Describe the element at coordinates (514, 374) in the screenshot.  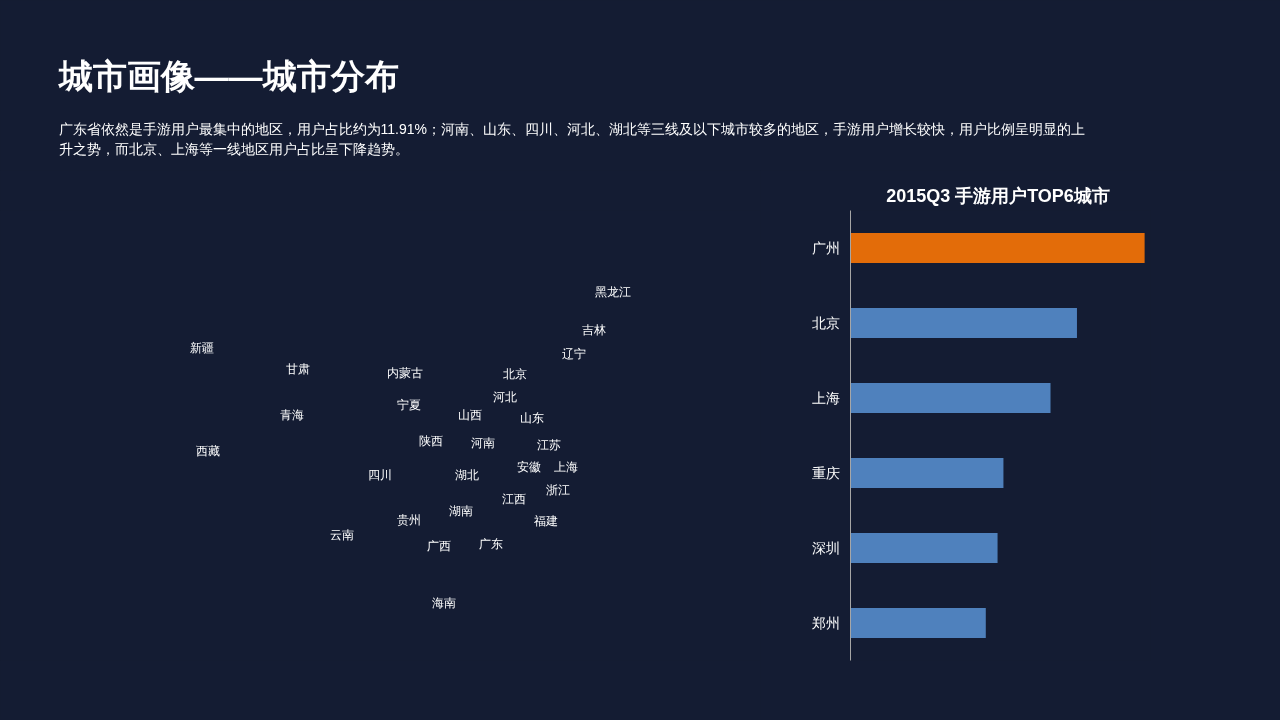
I see `text: 北京` at that location.